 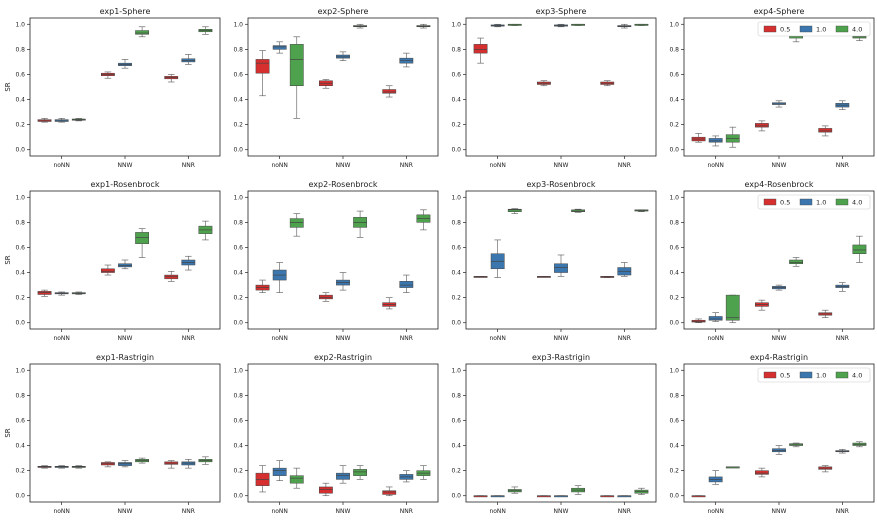 What do you see at coordinates (674, 298) in the screenshot?
I see `y-tick-label: 0.2` at bounding box center [674, 298].